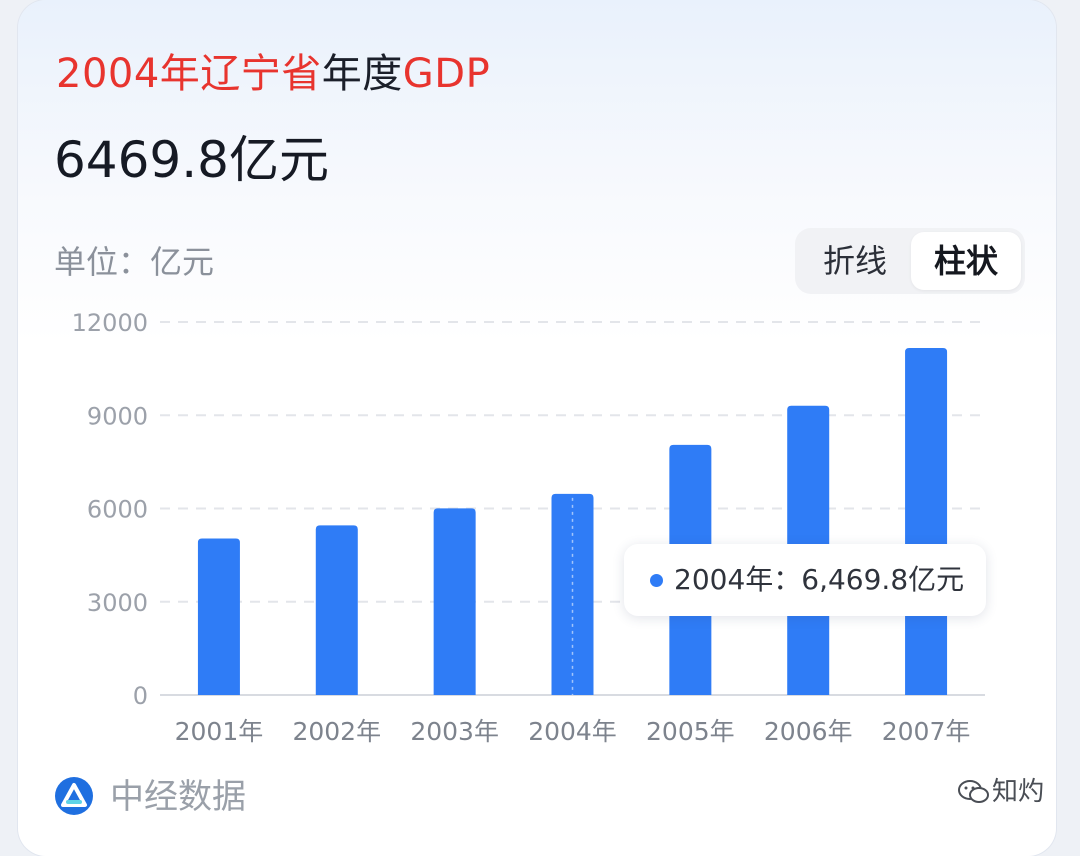  What do you see at coordinates (74, 796) in the screenshot?
I see `zhongjing-logo-icon` at bounding box center [74, 796].